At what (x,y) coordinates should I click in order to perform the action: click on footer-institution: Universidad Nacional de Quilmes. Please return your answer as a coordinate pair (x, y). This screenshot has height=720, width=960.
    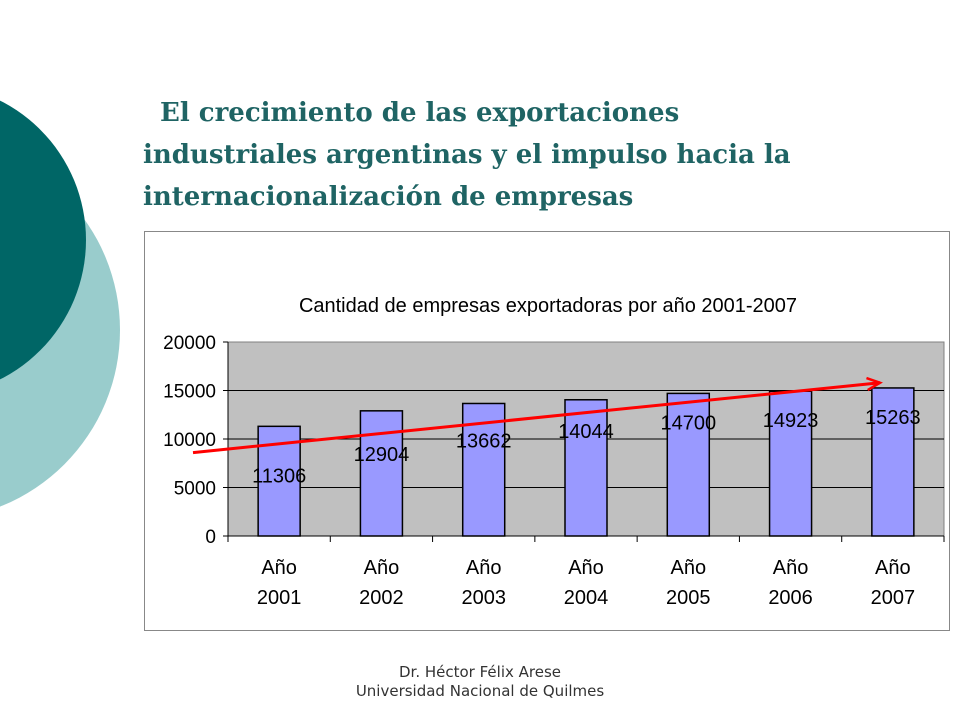
    Looking at the image, I should click on (480, 691).